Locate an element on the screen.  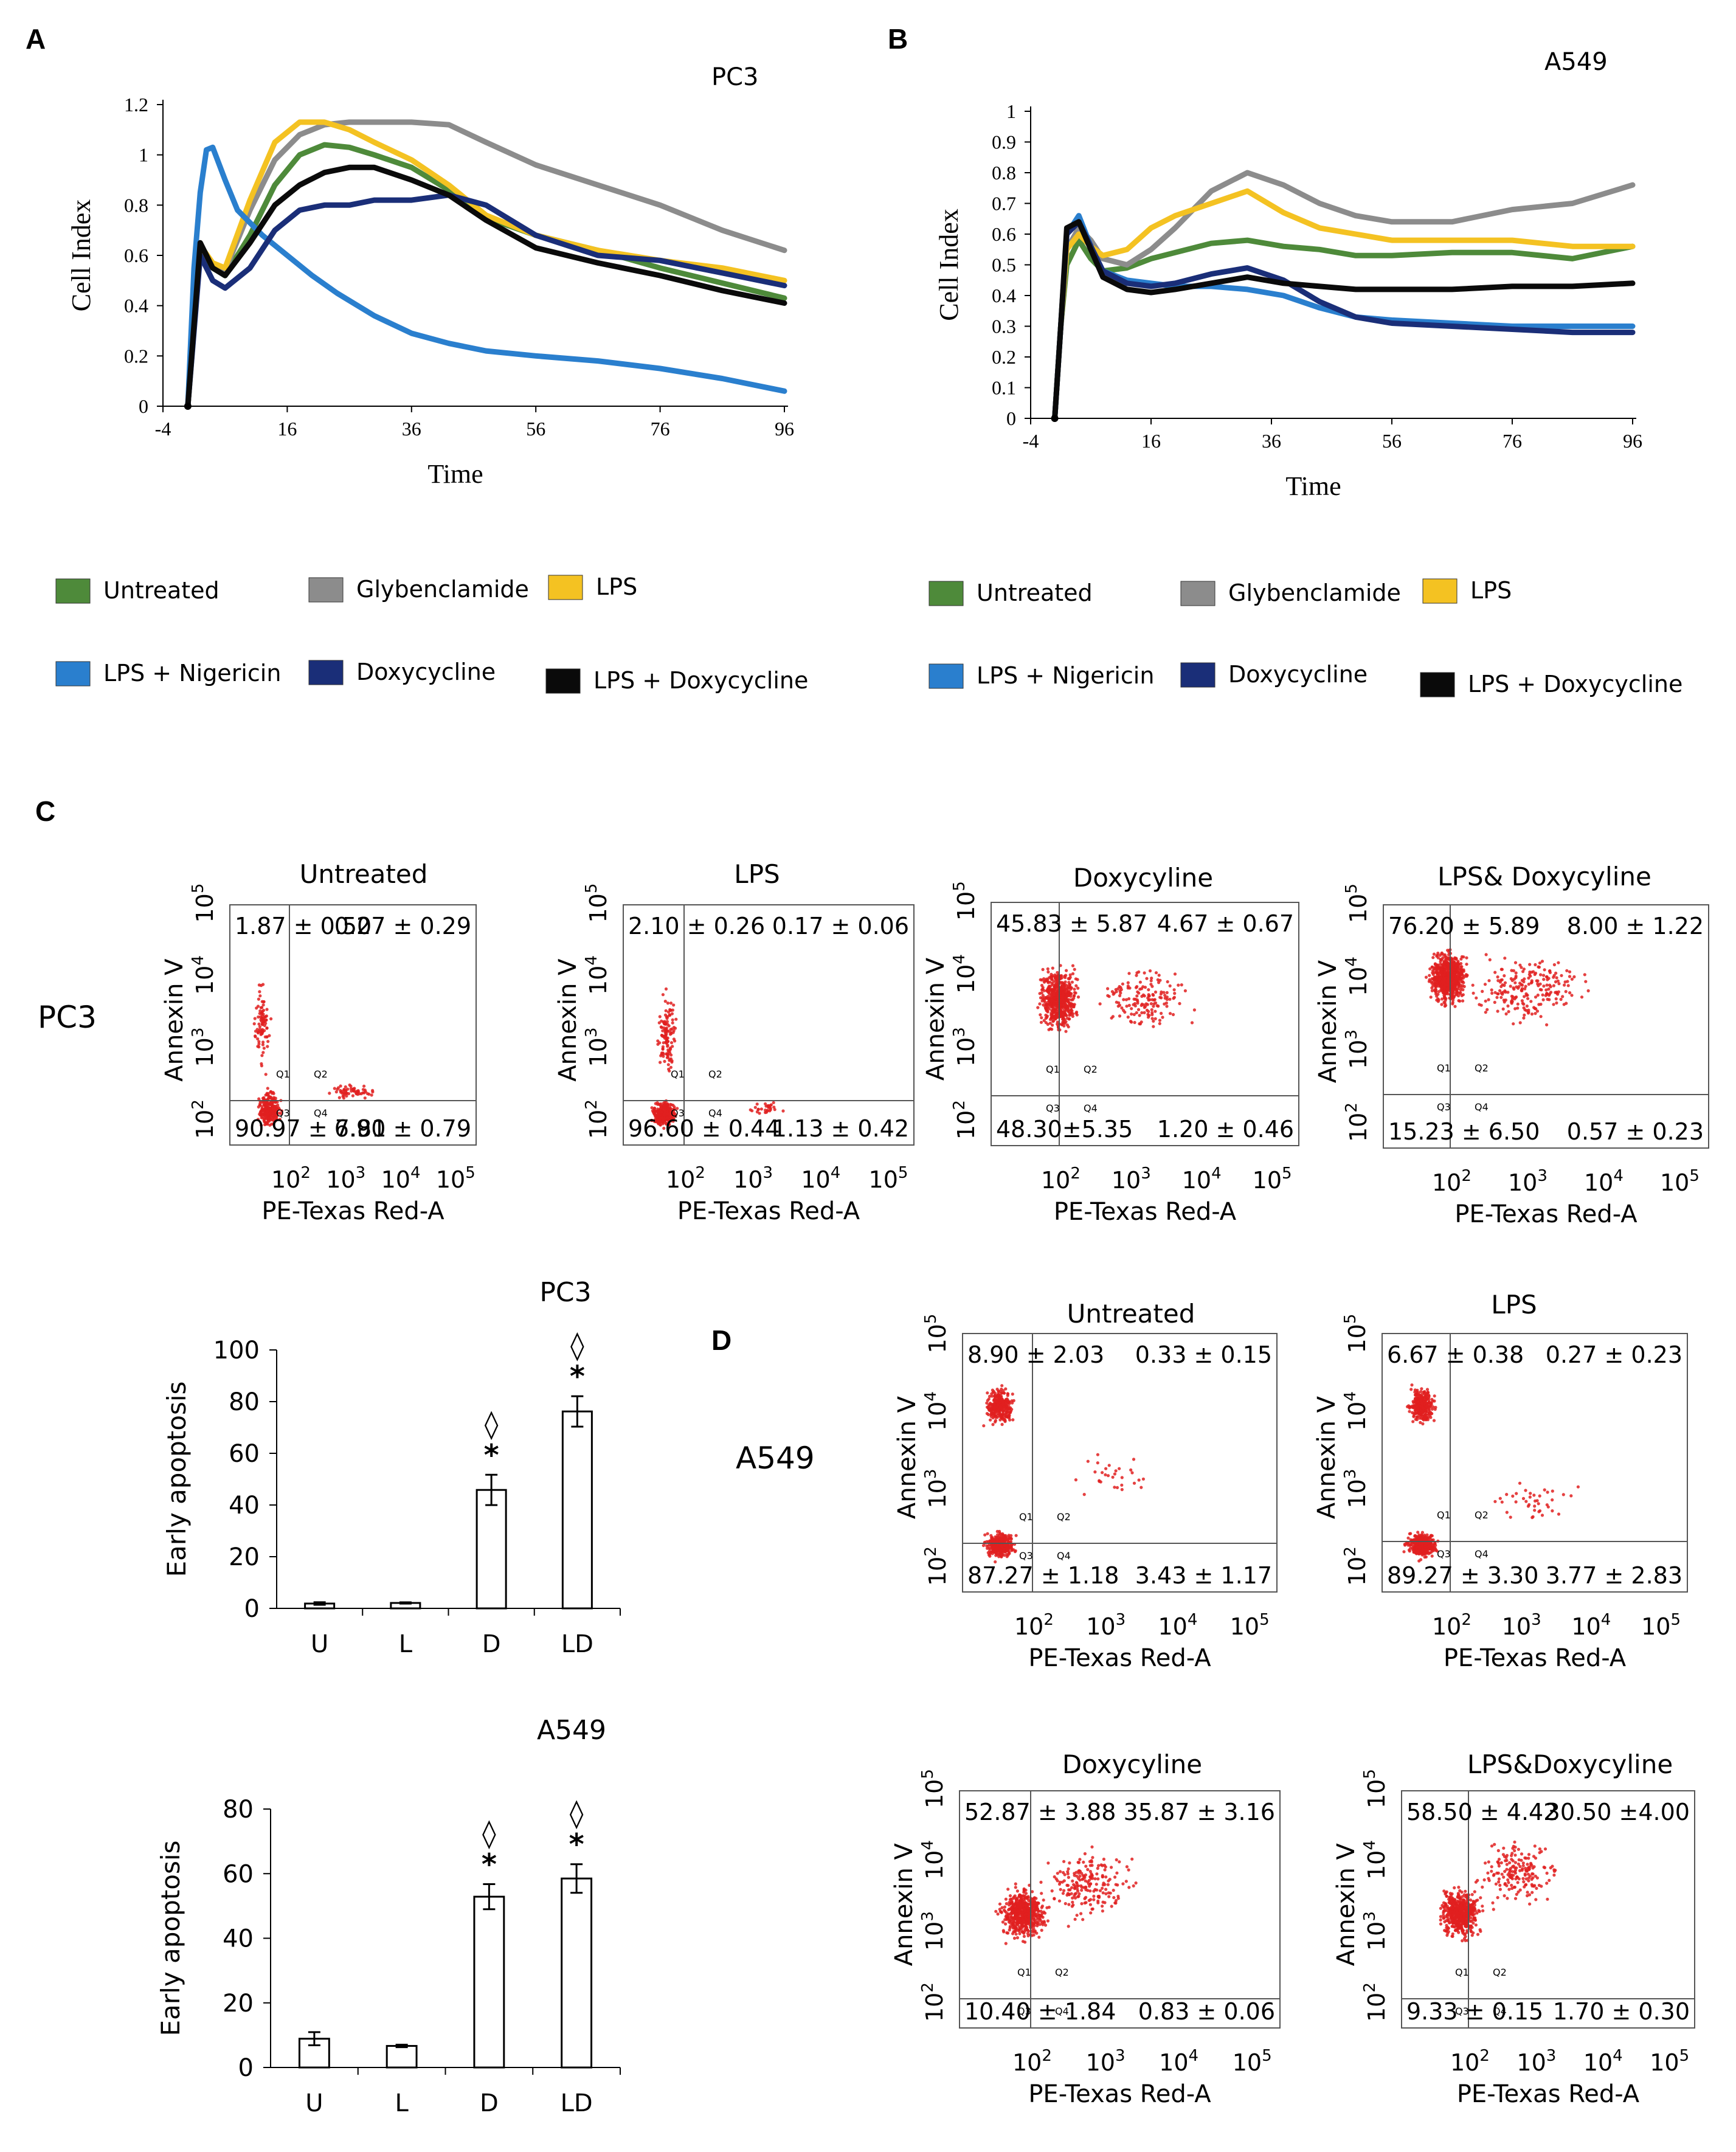
y-tick-label: 102 is located at coordinates (934, 2002).